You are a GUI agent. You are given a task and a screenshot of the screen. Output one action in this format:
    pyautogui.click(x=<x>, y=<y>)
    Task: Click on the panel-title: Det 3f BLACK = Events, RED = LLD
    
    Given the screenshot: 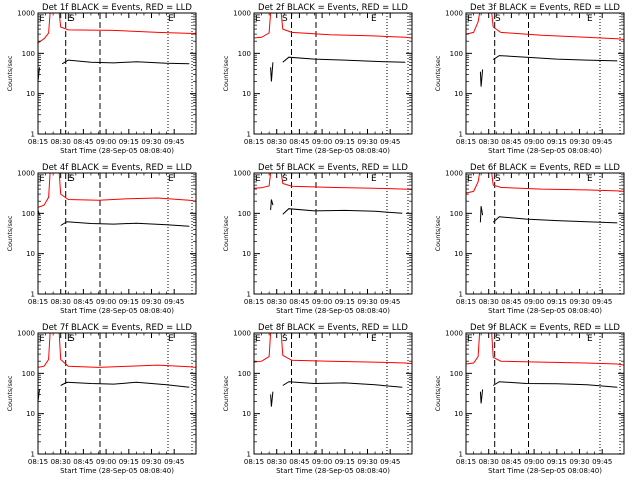 What is the action you would take?
    pyautogui.click(x=545, y=8)
    